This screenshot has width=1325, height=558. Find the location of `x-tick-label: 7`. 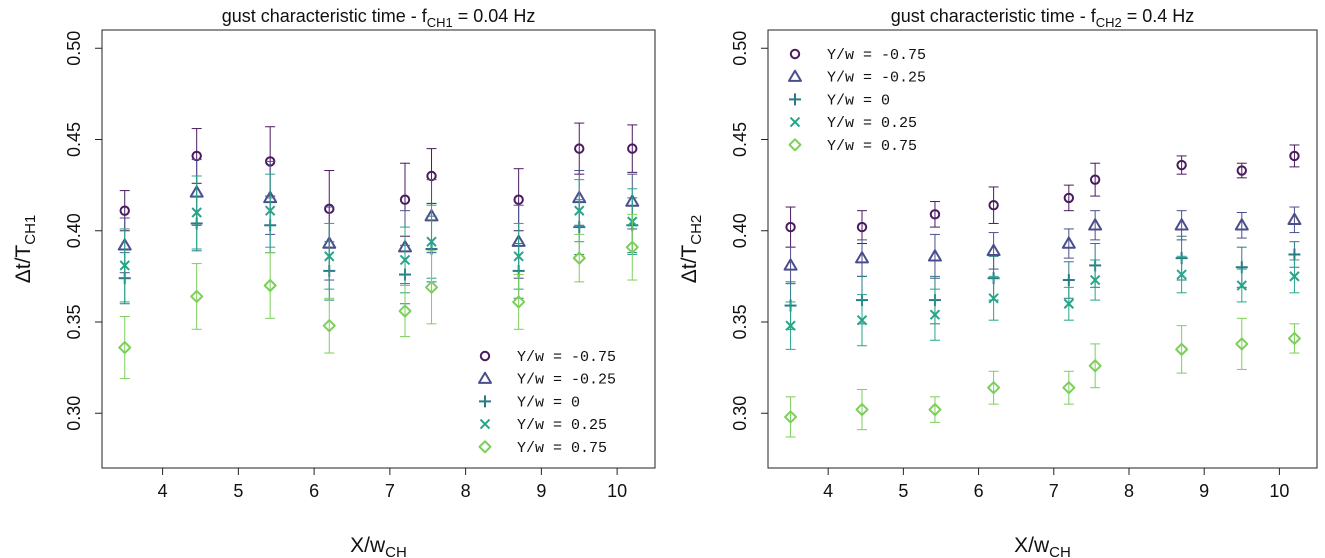

x-tick-label: 7 is located at coordinates (390, 491).